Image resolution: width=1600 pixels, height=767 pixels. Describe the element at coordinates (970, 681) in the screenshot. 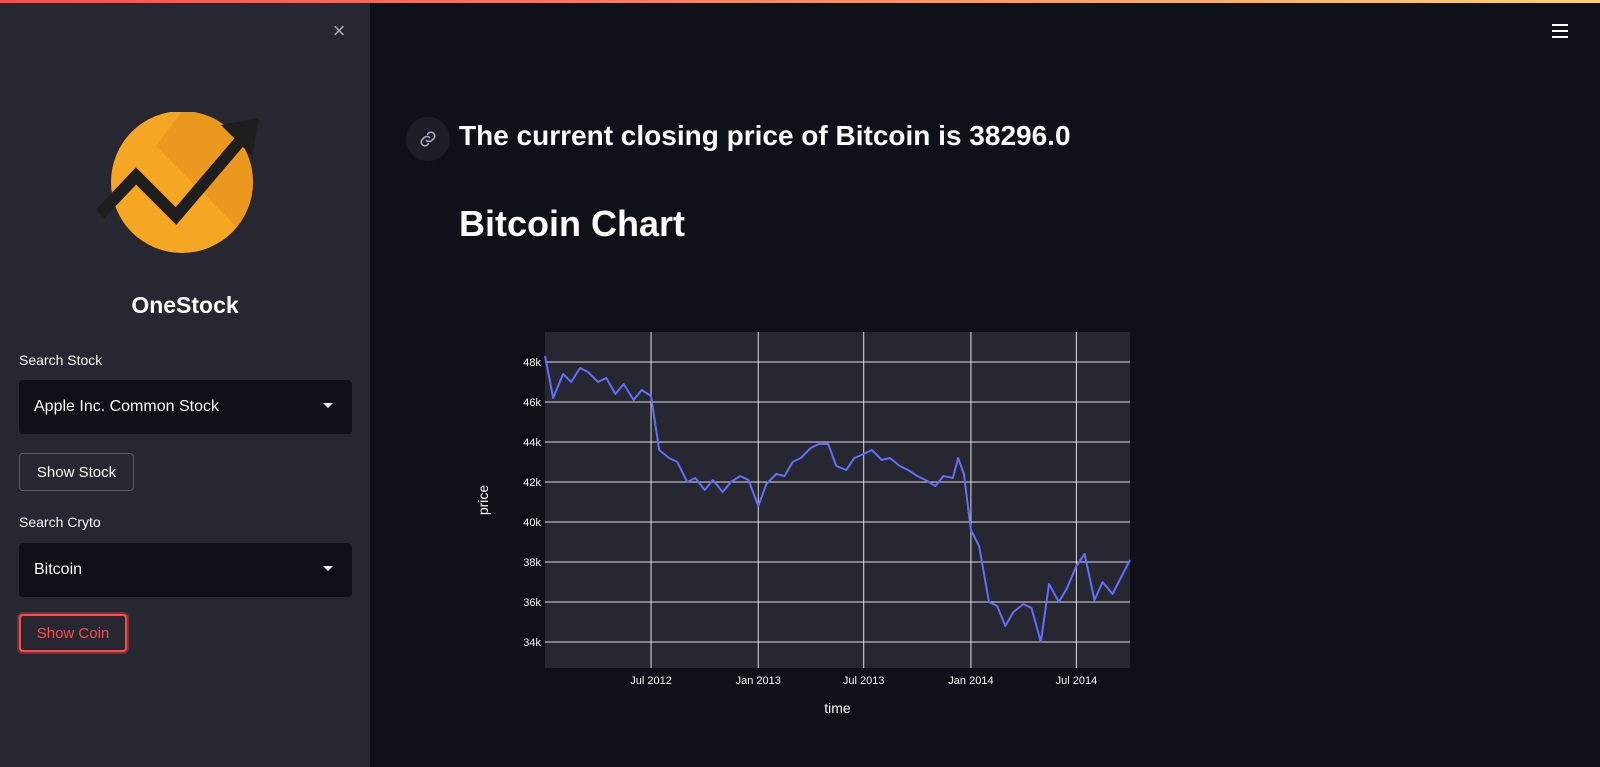

I see `x-tick-label: Jan 2014` at that location.